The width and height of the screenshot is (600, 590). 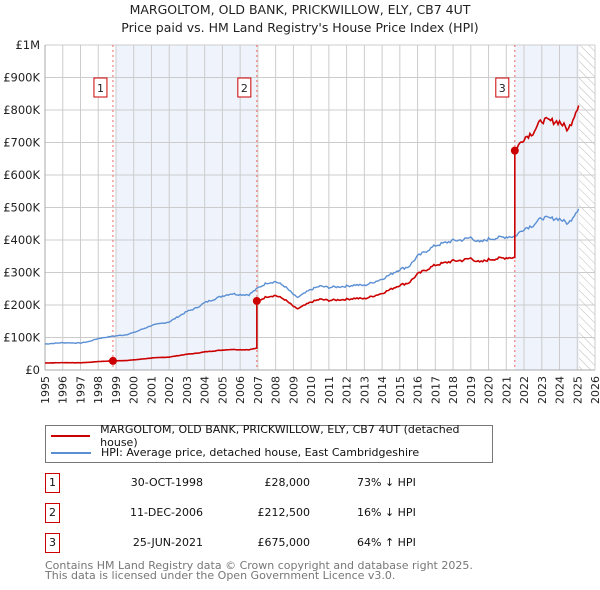 What do you see at coordinates (21, 338) in the screenshot?
I see `y-tick-label: £100K` at bounding box center [21, 338].